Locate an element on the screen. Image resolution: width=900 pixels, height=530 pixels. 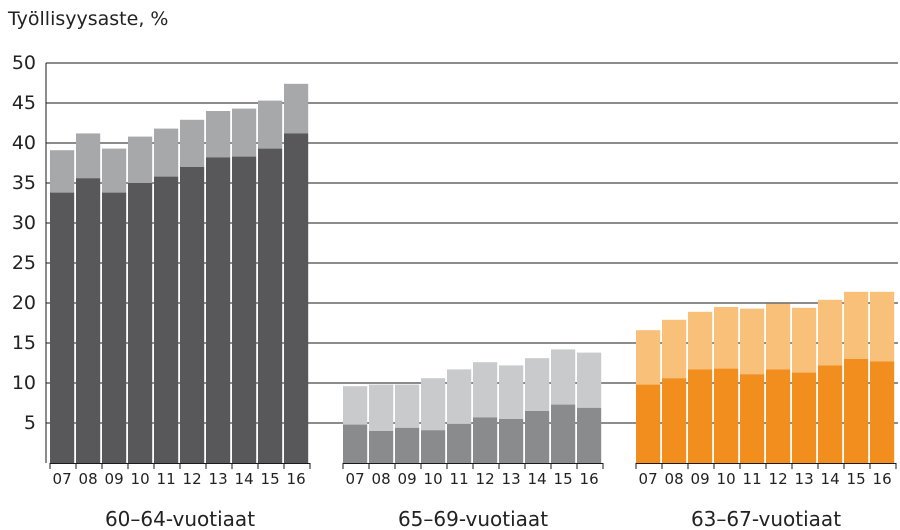
group-label: 63–67-vuotiaat is located at coordinates (766, 518).